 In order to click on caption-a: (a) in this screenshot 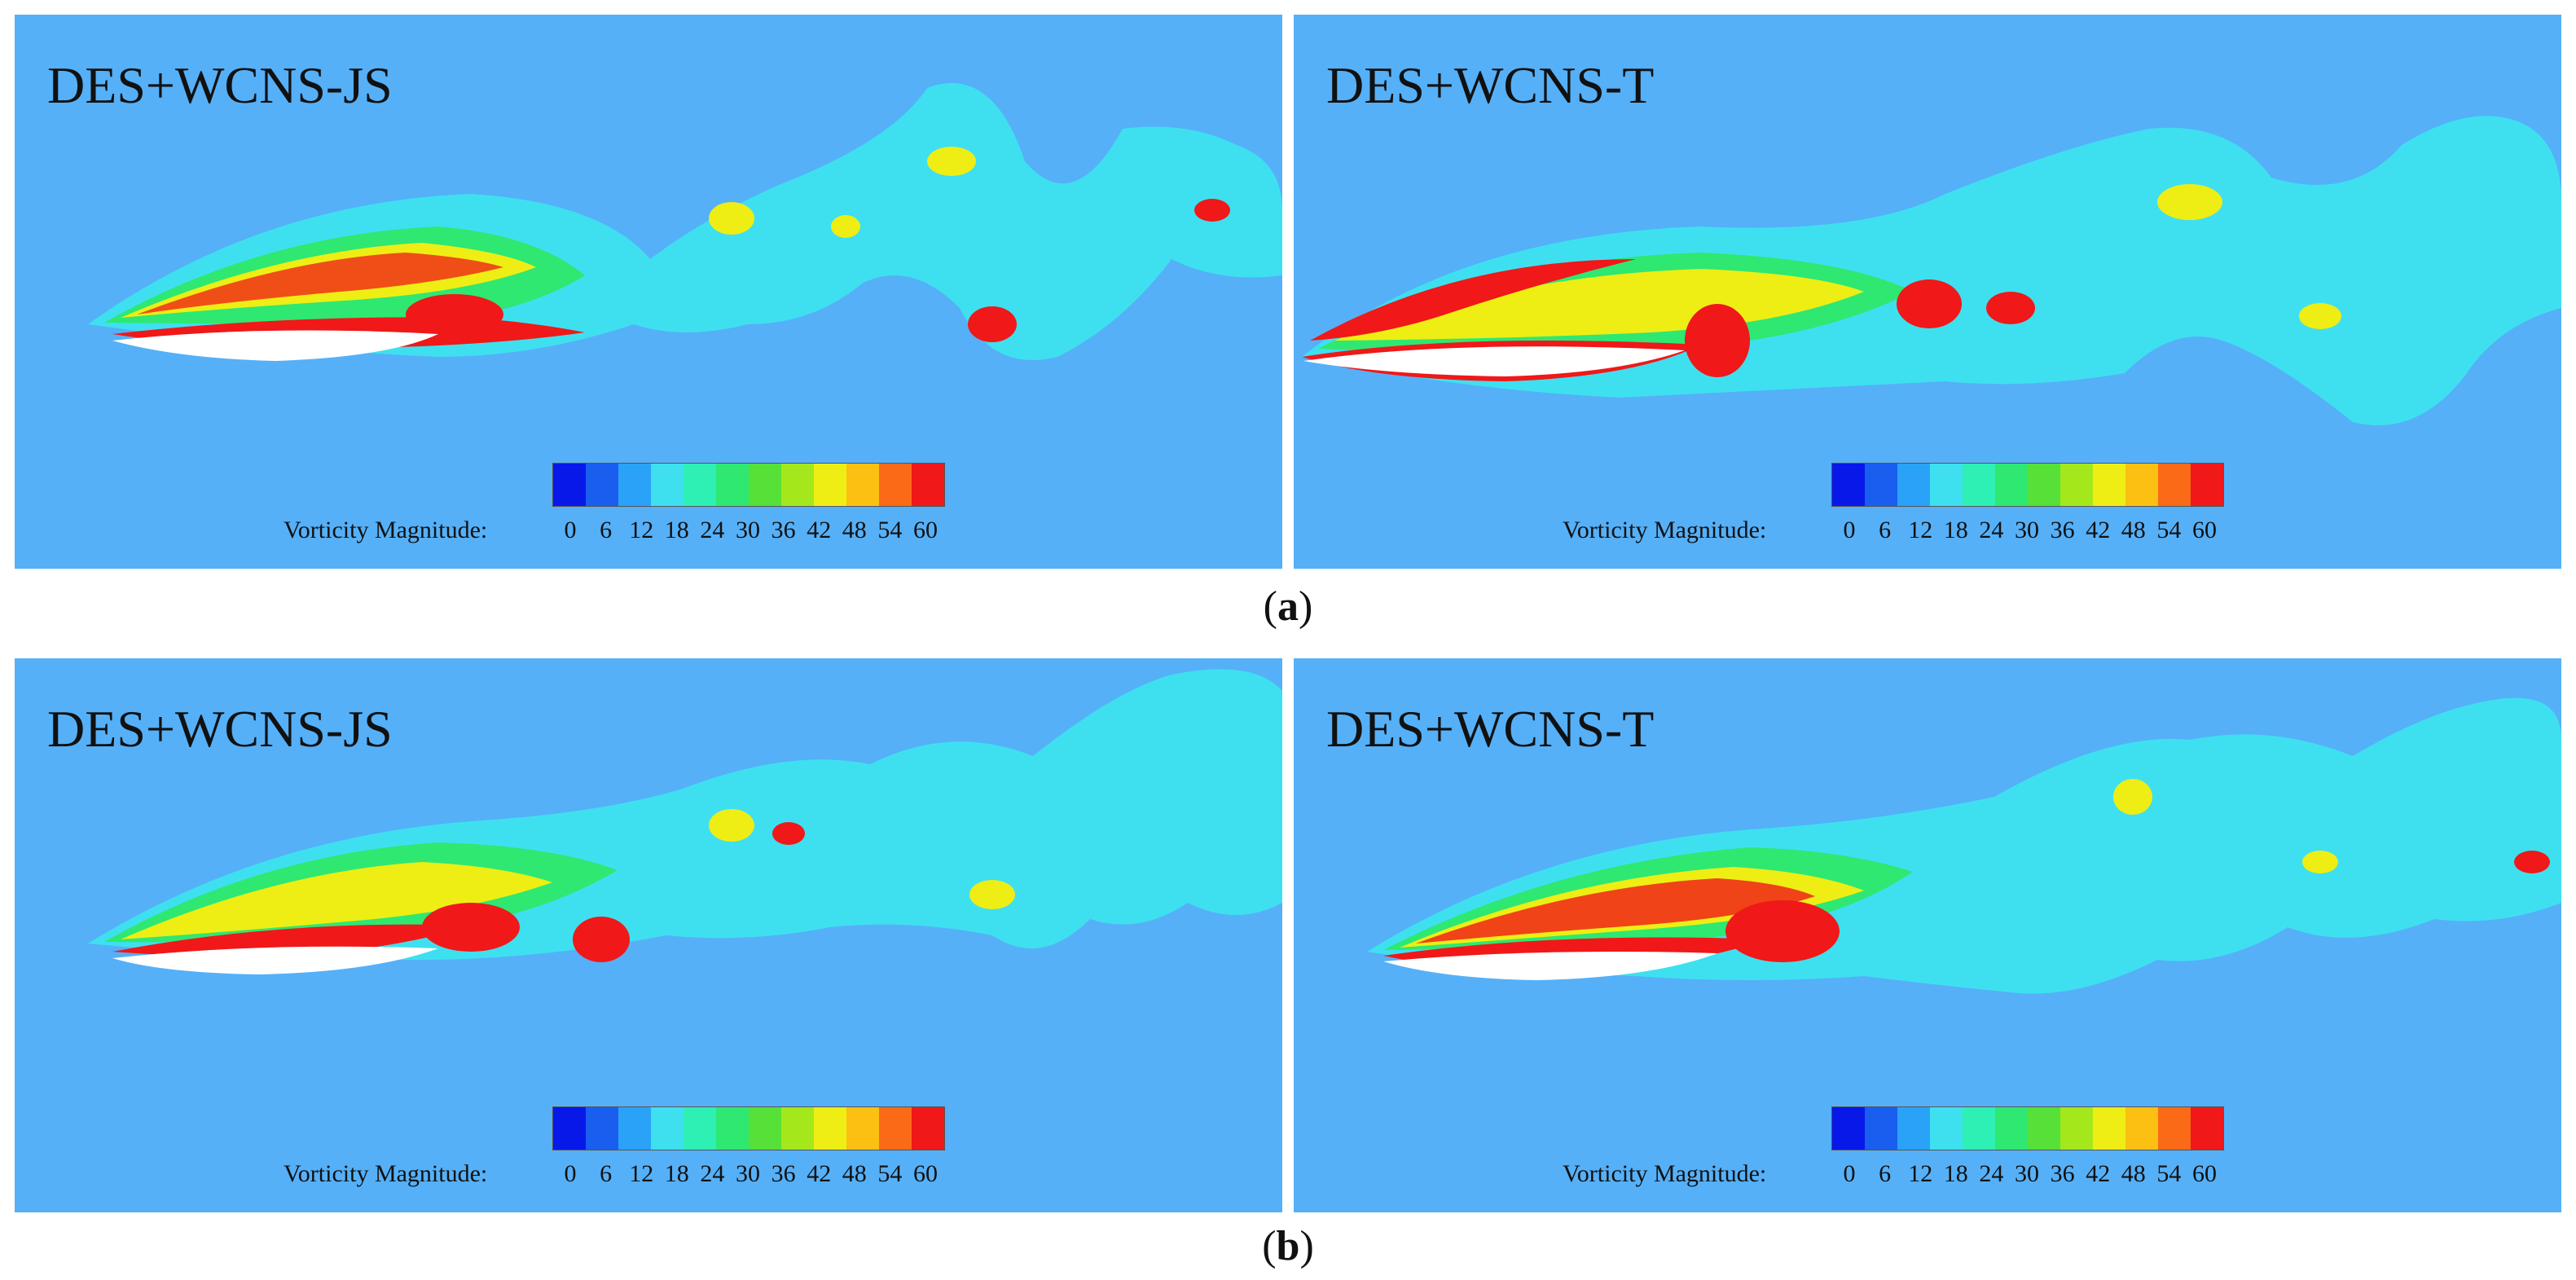, I will do `click(1288, 606)`.